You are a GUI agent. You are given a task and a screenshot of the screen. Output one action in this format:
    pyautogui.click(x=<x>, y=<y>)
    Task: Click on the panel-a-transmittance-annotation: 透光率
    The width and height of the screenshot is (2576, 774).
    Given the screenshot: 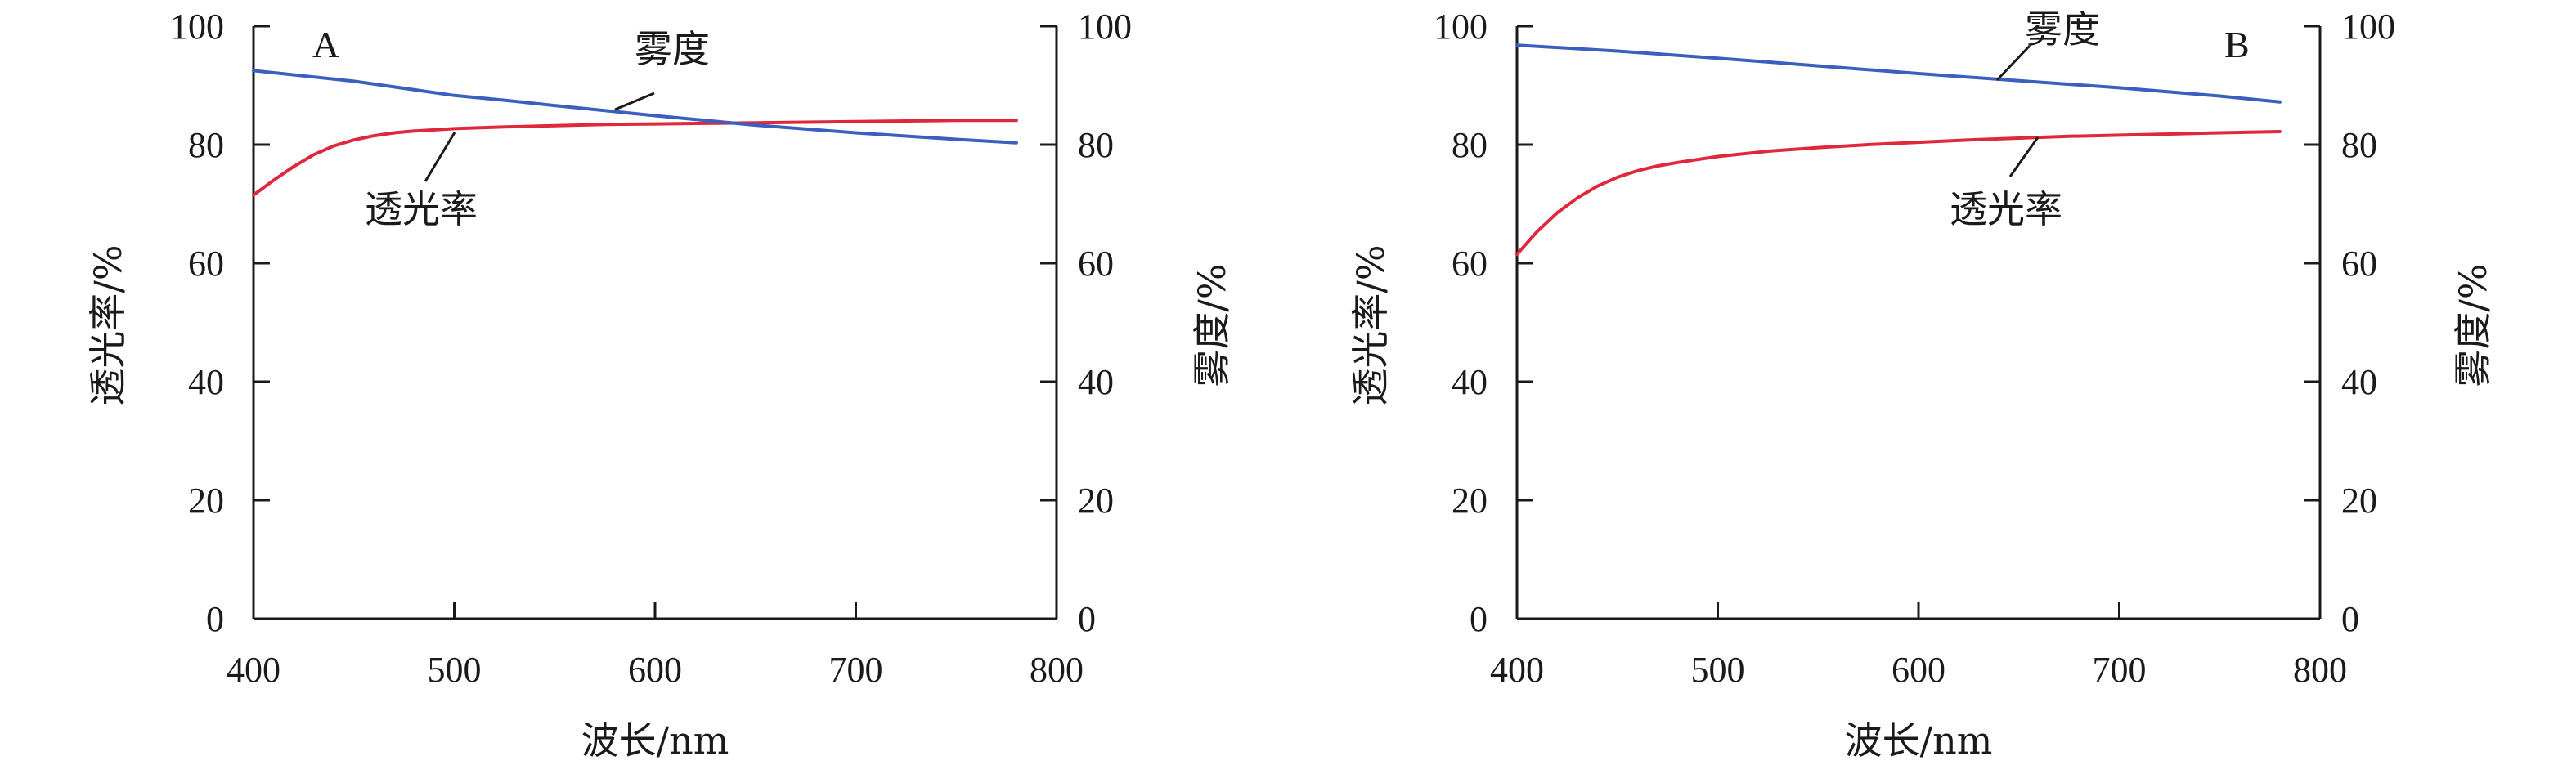 What is the action you would take?
    pyautogui.click(x=421, y=209)
    